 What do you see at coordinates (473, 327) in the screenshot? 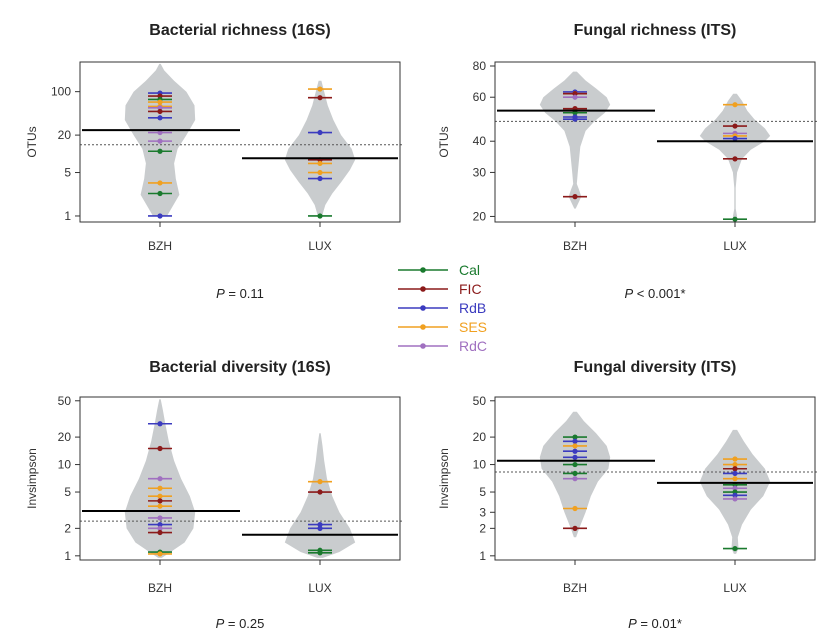
I see `legend-label: SES` at bounding box center [473, 327].